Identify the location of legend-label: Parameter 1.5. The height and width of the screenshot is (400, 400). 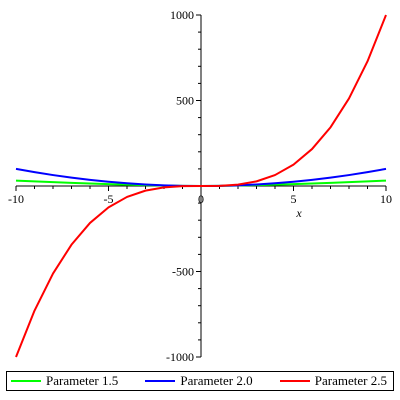
(82, 380).